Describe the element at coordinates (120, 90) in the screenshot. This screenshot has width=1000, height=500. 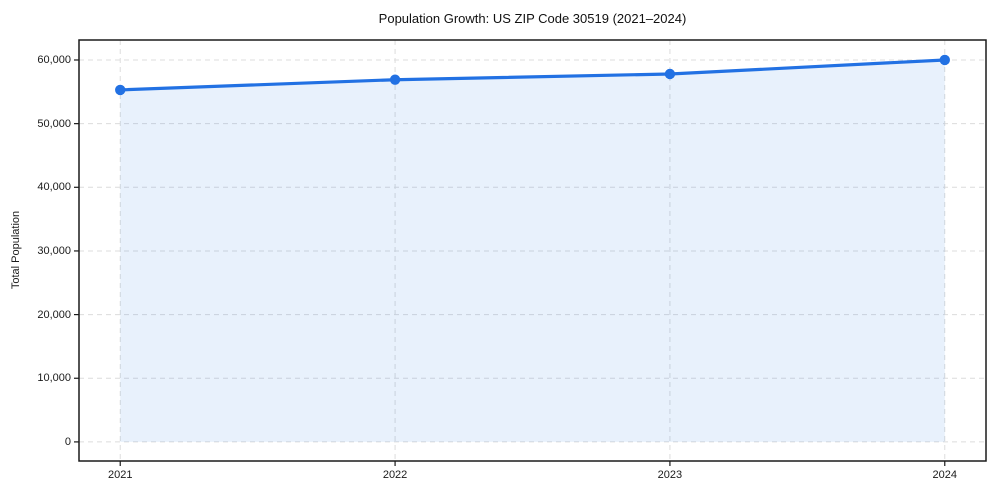
I see `data-point-2021` at that location.